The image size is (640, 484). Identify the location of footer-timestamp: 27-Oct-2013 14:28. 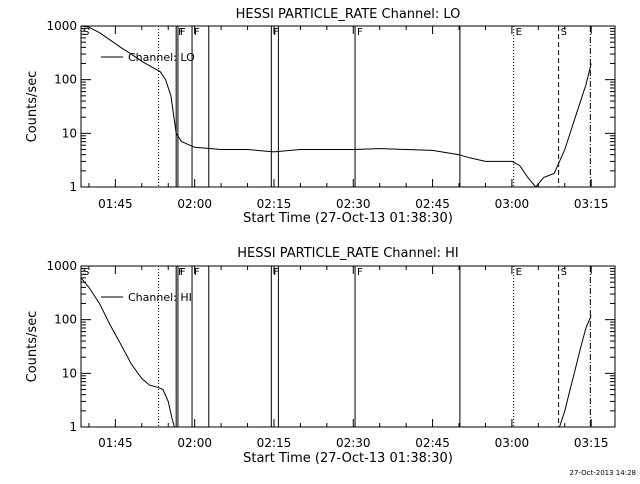
(603, 473).